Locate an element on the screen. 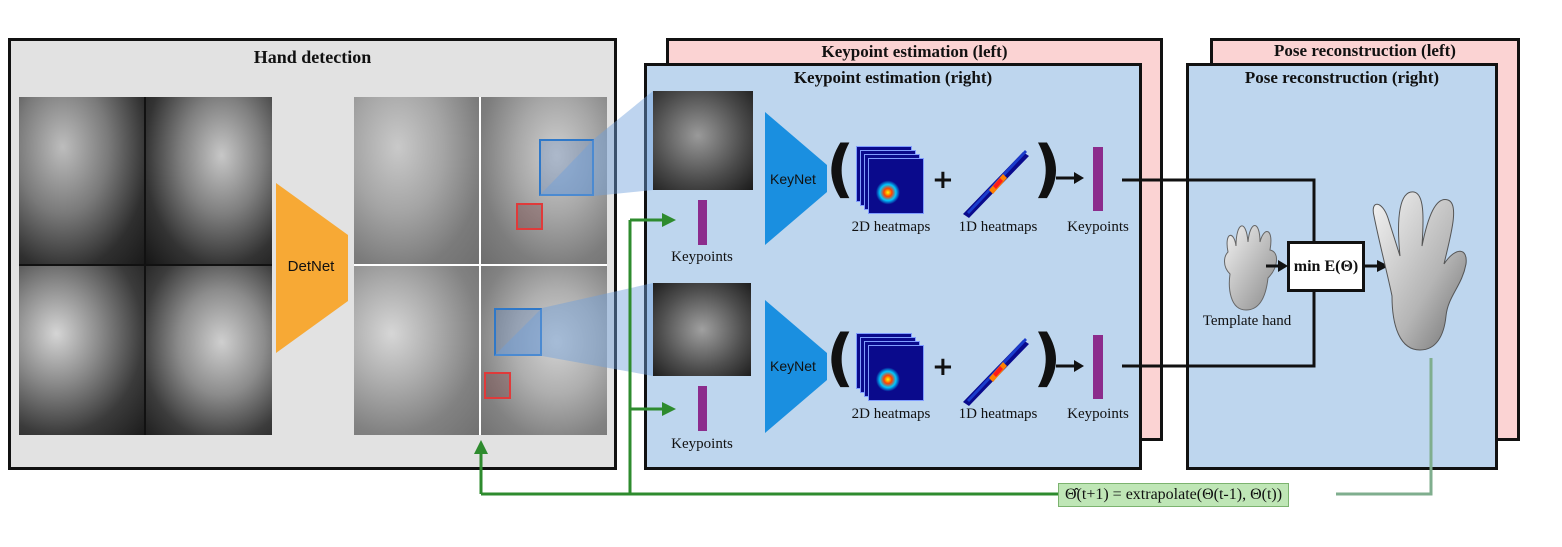  heatmaps-2d-bottom is located at coordinates (896, 370).